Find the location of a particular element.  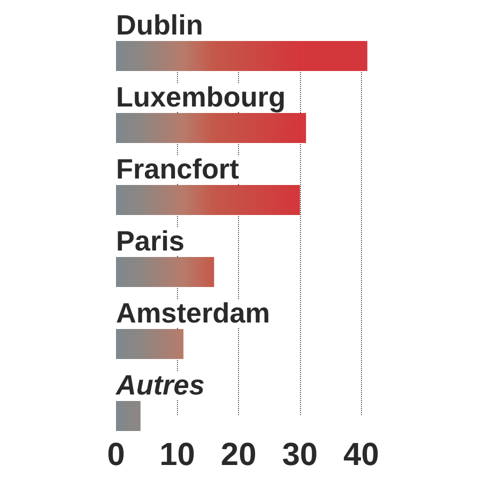

y-tick-label: Luxembourg is located at coordinates (201, 97).